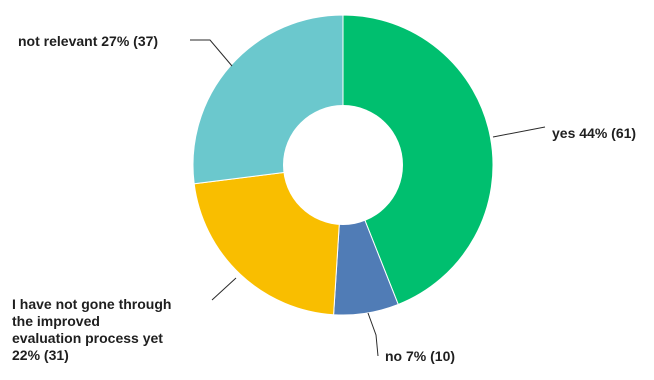 This screenshot has width=654, height=380. What do you see at coordinates (343, 165) in the screenshot?
I see `donut-hole` at bounding box center [343, 165].